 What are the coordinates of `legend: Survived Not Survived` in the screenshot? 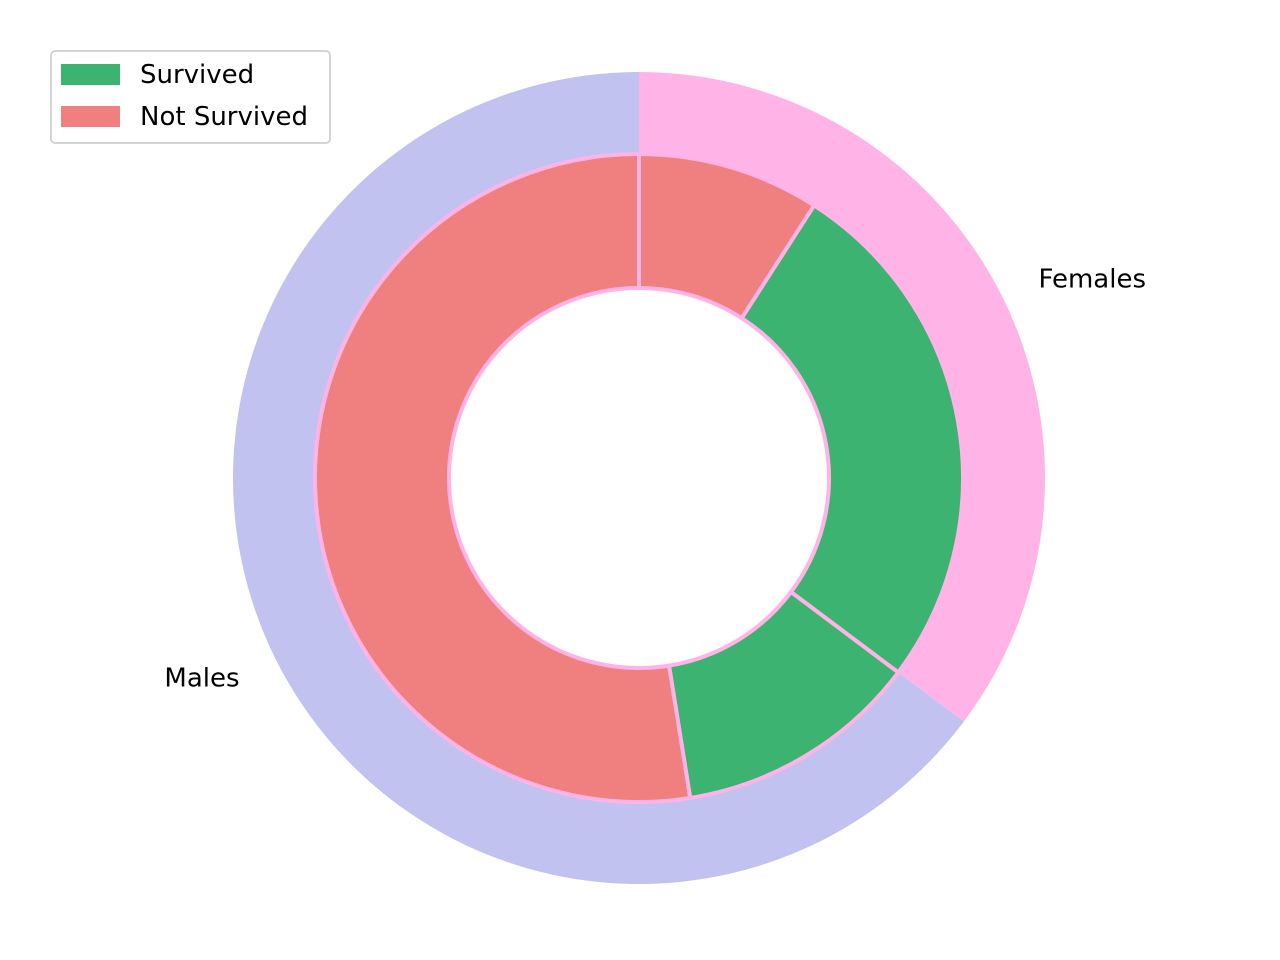 It's located at (190, 97).